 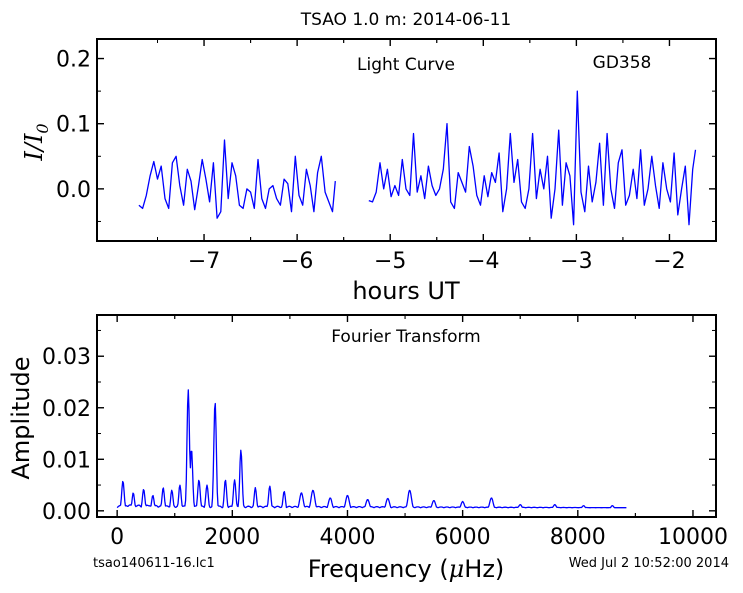 I want to click on light-curve-annotation: Light Curve, so click(x=406, y=65).